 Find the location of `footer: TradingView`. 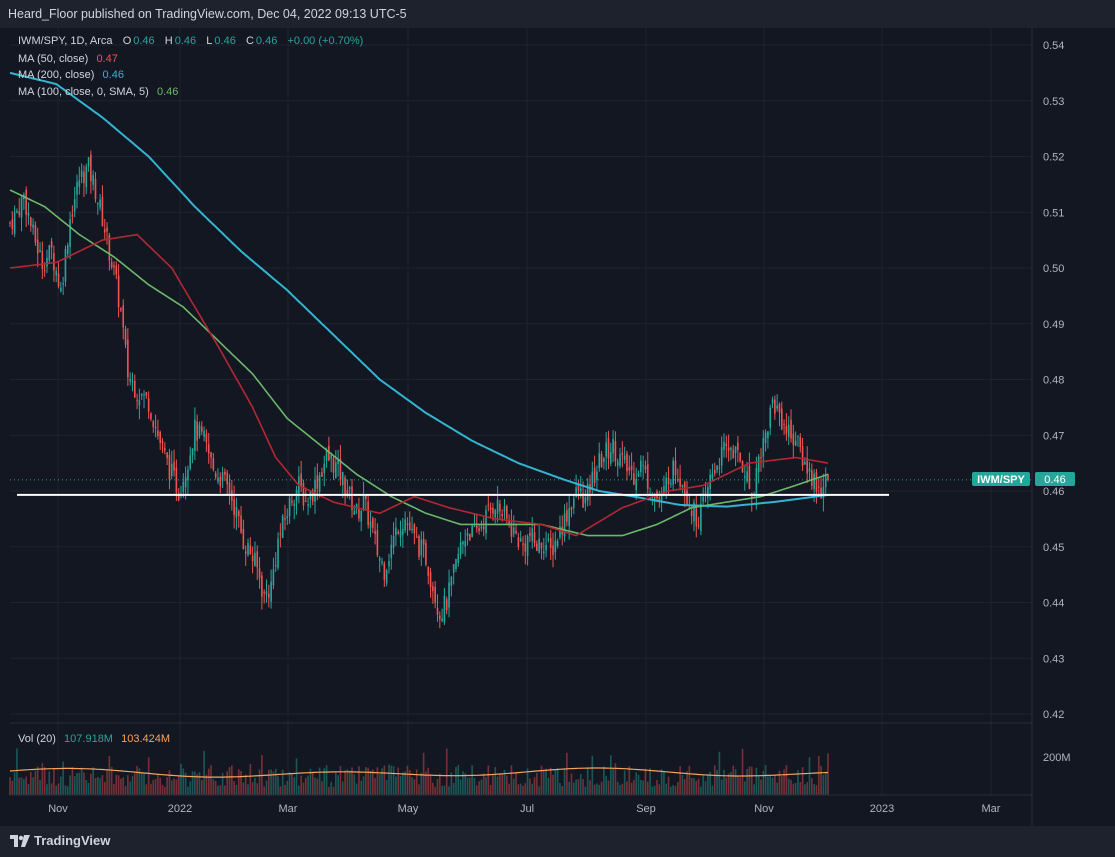

footer: TradingView is located at coordinates (557, 841).